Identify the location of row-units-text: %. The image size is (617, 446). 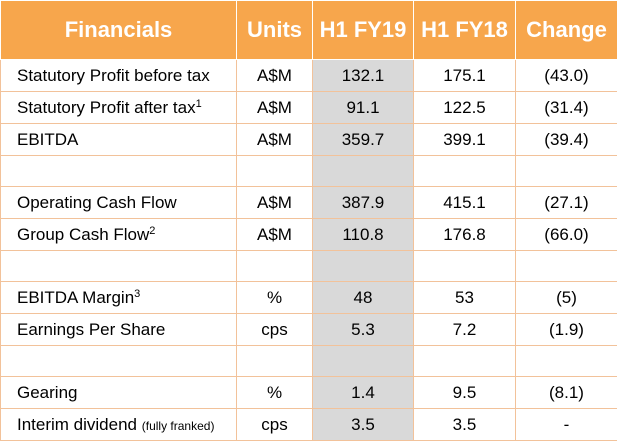
(274, 392).